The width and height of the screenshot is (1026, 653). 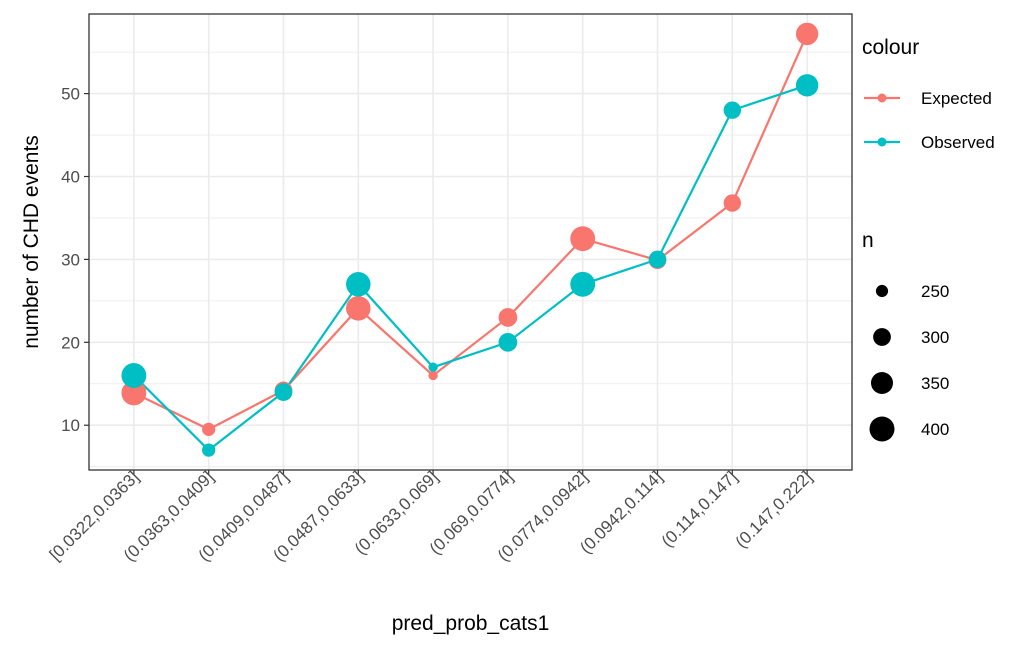 What do you see at coordinates (699, 508) in the screenshot?
I see `x-tick-label: (0.114,0.147]` at bounding box center [699, 508].